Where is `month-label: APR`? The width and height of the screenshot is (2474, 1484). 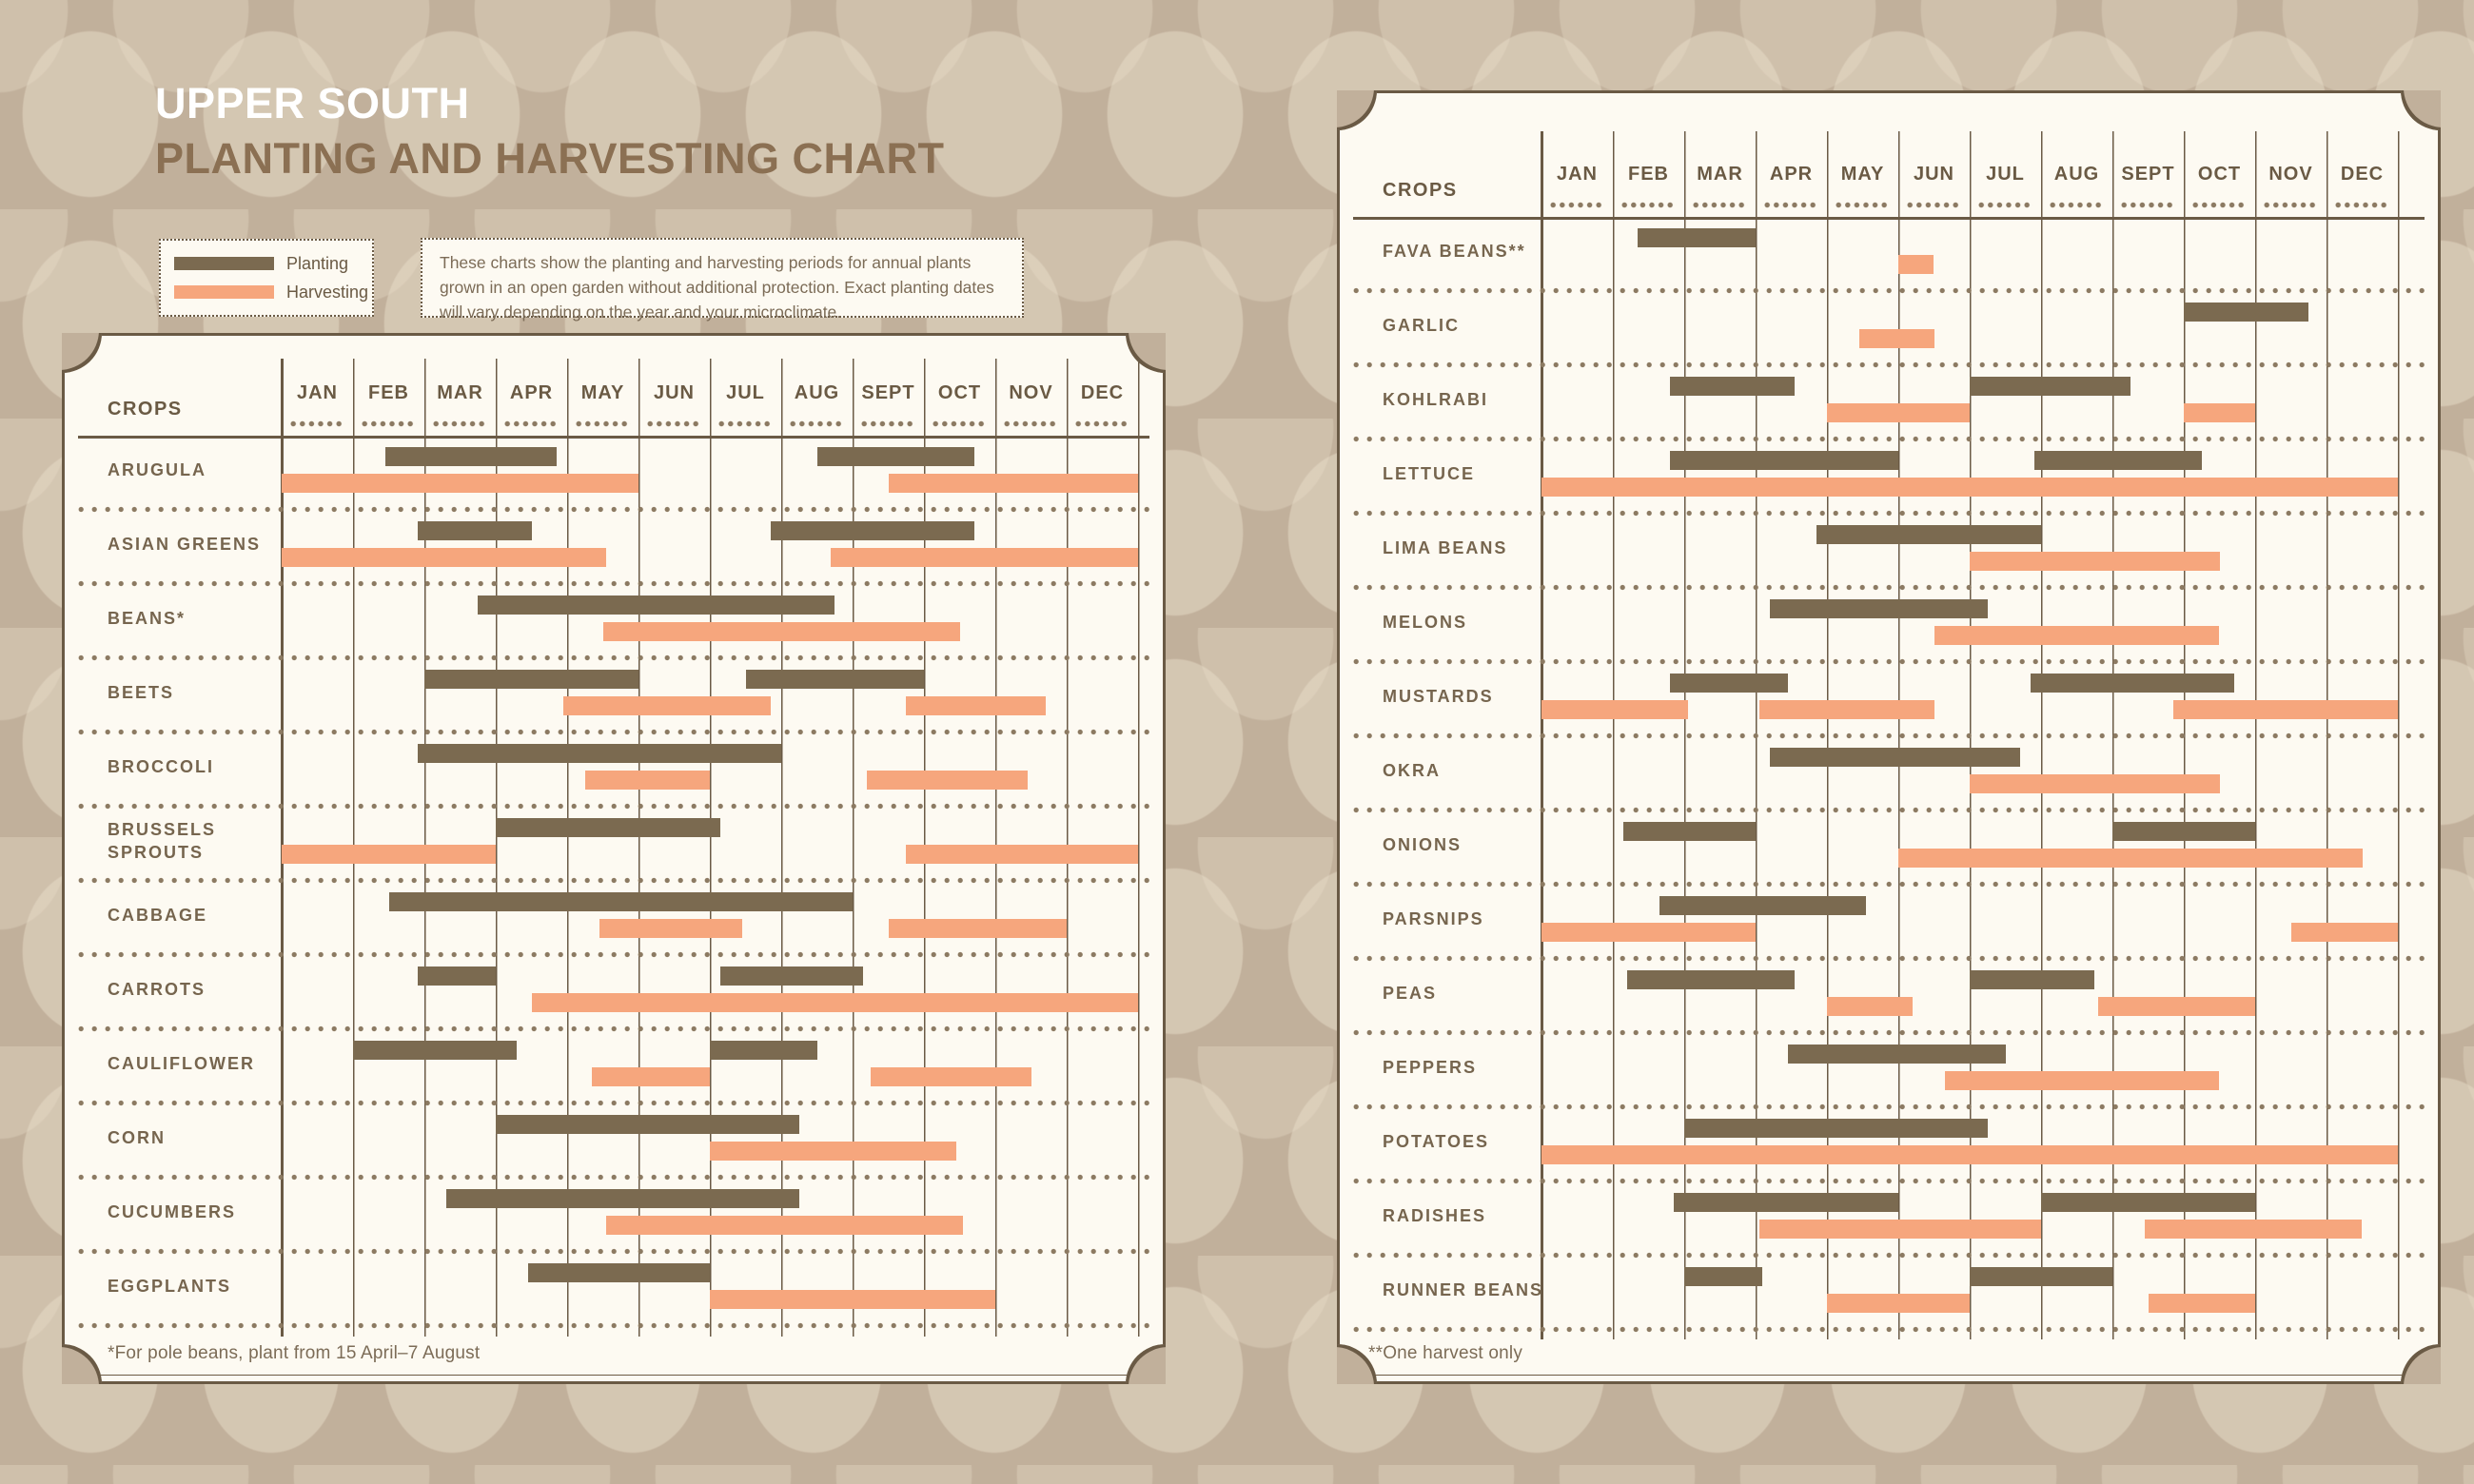
month-label: APR is located at coordinates (532, 392).